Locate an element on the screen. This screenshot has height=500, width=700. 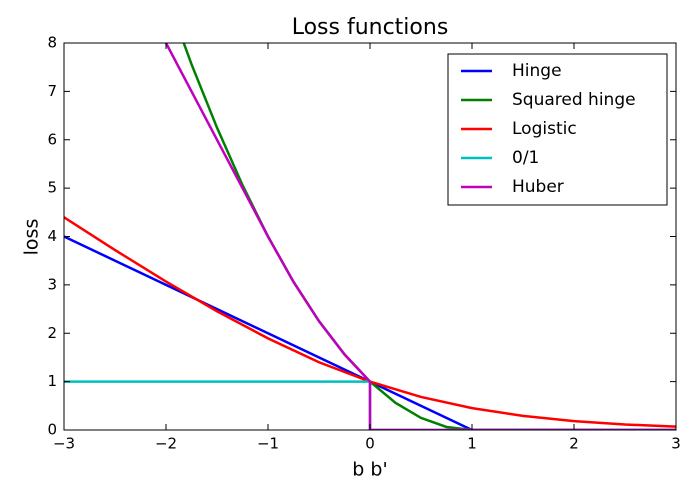
legend-label: Hinge is located at coordinates (537, 71).